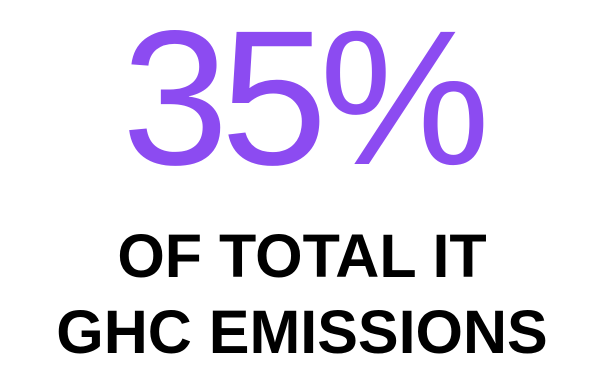 The width and height of the screenshot is (604, 376). Describe the element at coordinates (302, 256) in the screenshot. I see `stat-caption-line-1: OF TOTAL IT` at that location.